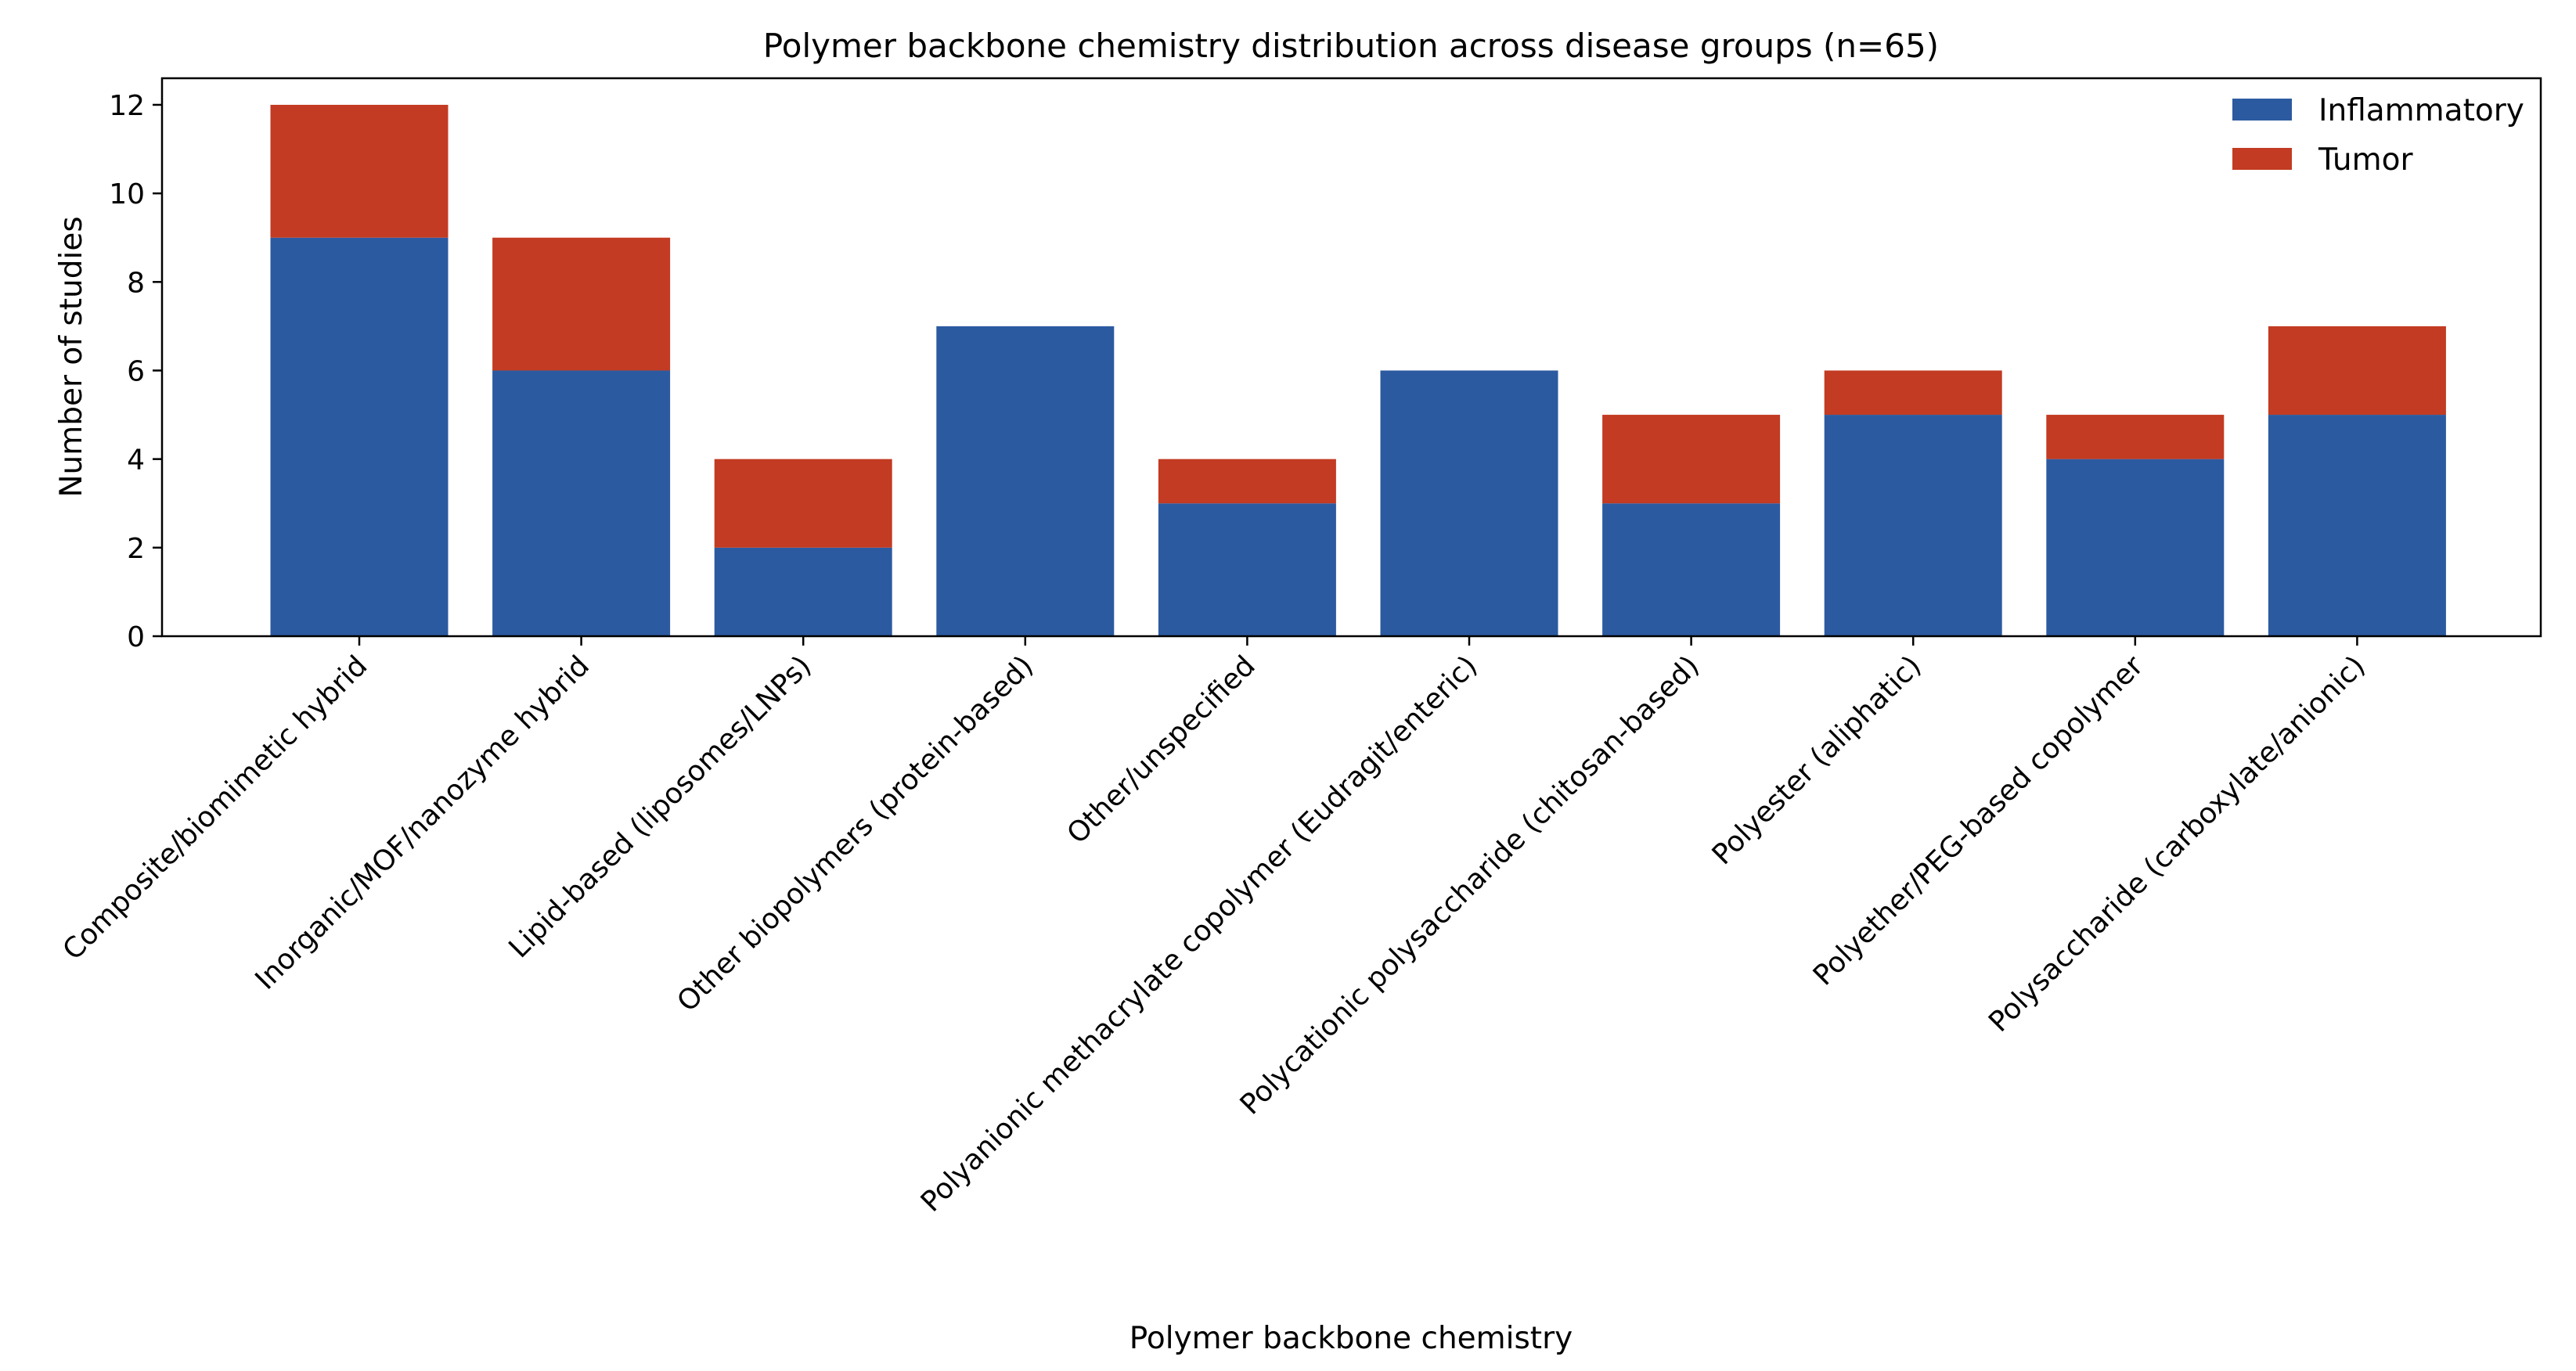 The width and height of the screenshot is (2576, 1371). I want to click on x-axis-title: Polymer backbone chemistry, so click(1351, 1338).